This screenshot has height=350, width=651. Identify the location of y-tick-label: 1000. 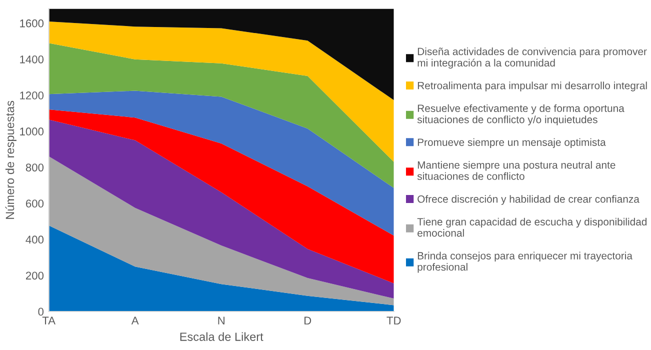
(32, 132).